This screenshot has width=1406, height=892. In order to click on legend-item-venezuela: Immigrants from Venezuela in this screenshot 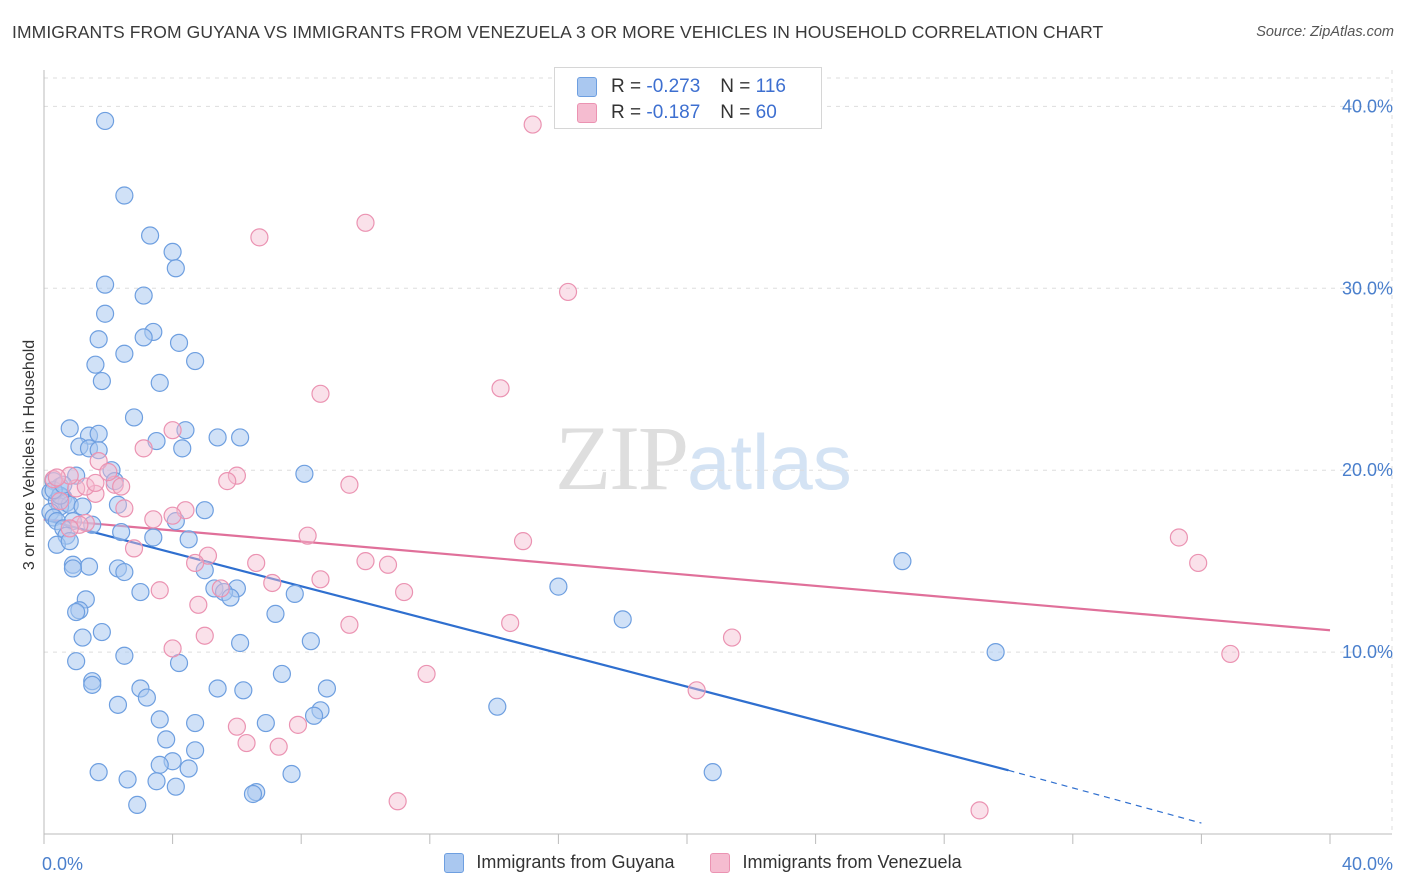, I will do `click(836, 862)`.